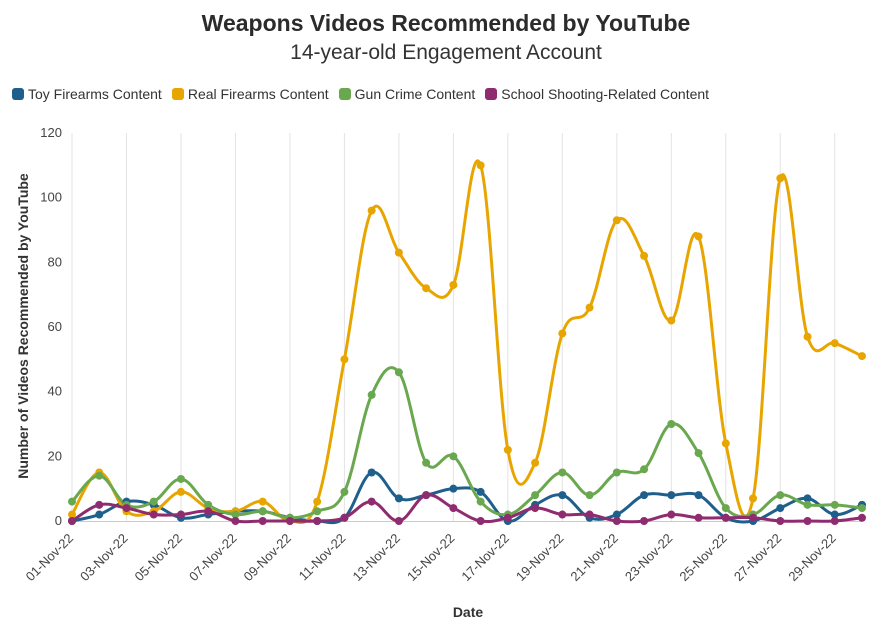  What do you see at coordinates (406, 94) in the screenshot?
I see `legend-item-gun-crime: Gun Crime Content` at bounding box center [406, 94].